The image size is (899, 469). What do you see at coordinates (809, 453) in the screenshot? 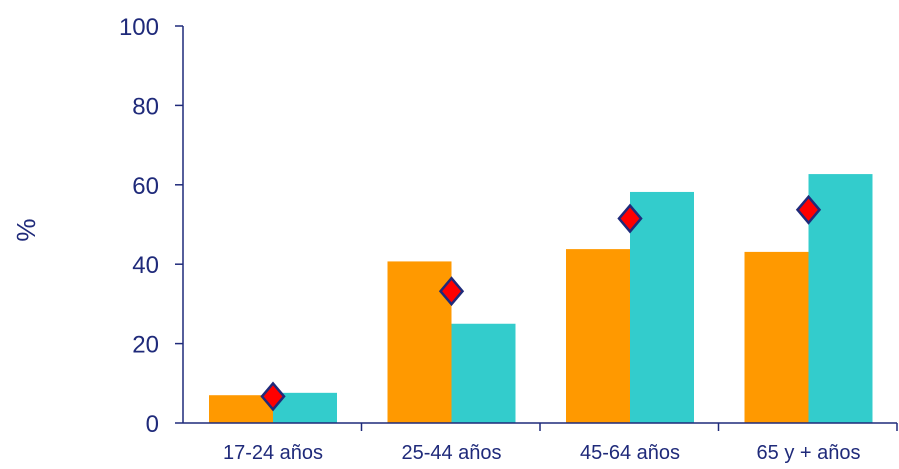
I see `x-tick-label: 65 y + años` at bounding box center [809, 453].